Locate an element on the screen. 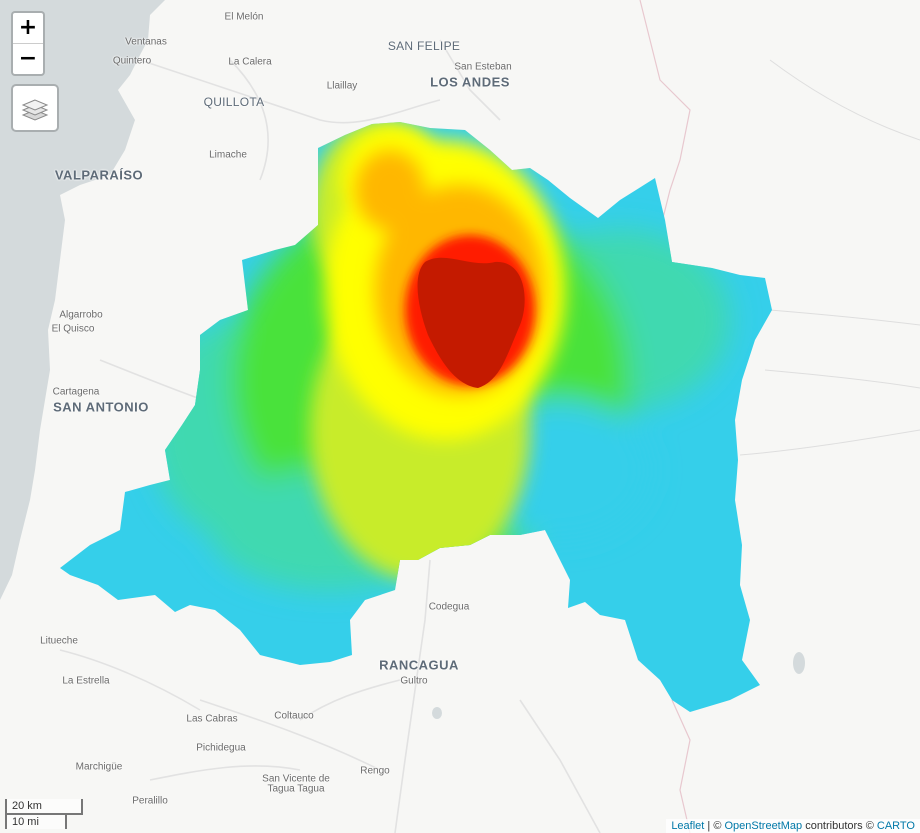  place-label-el-melon: El Melón is located at coordinates (244, 17).